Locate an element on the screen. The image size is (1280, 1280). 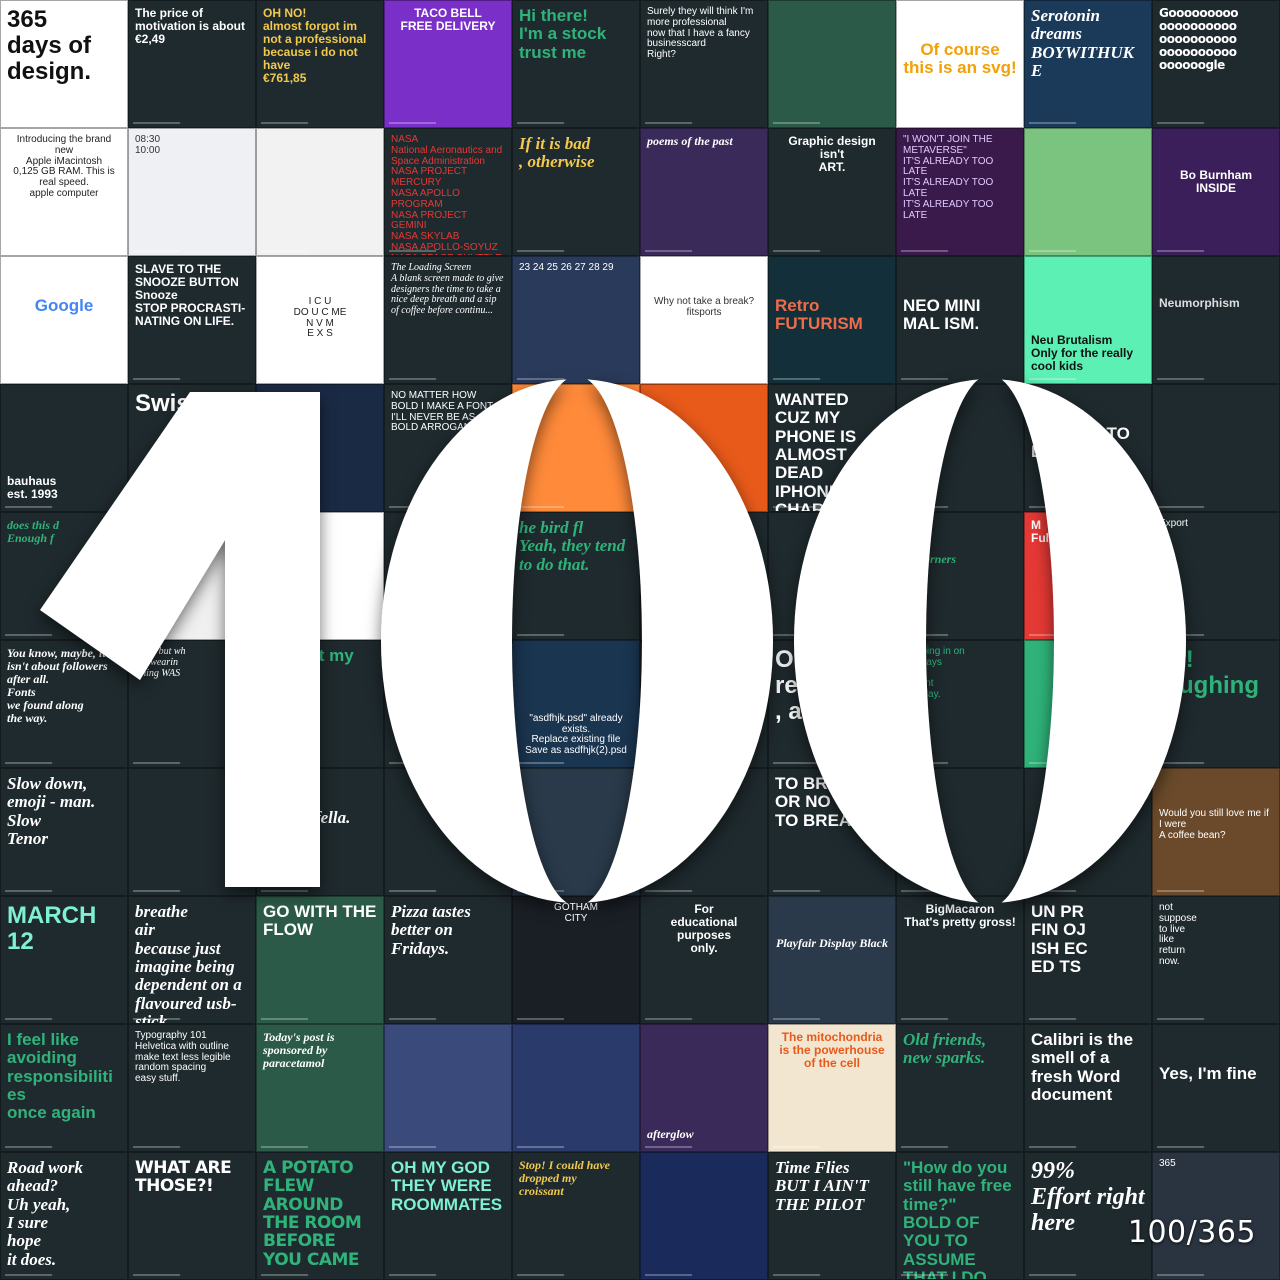
thumbnail-text: Hi there! I'm a stock trust me is located at coordinates (563, 34).